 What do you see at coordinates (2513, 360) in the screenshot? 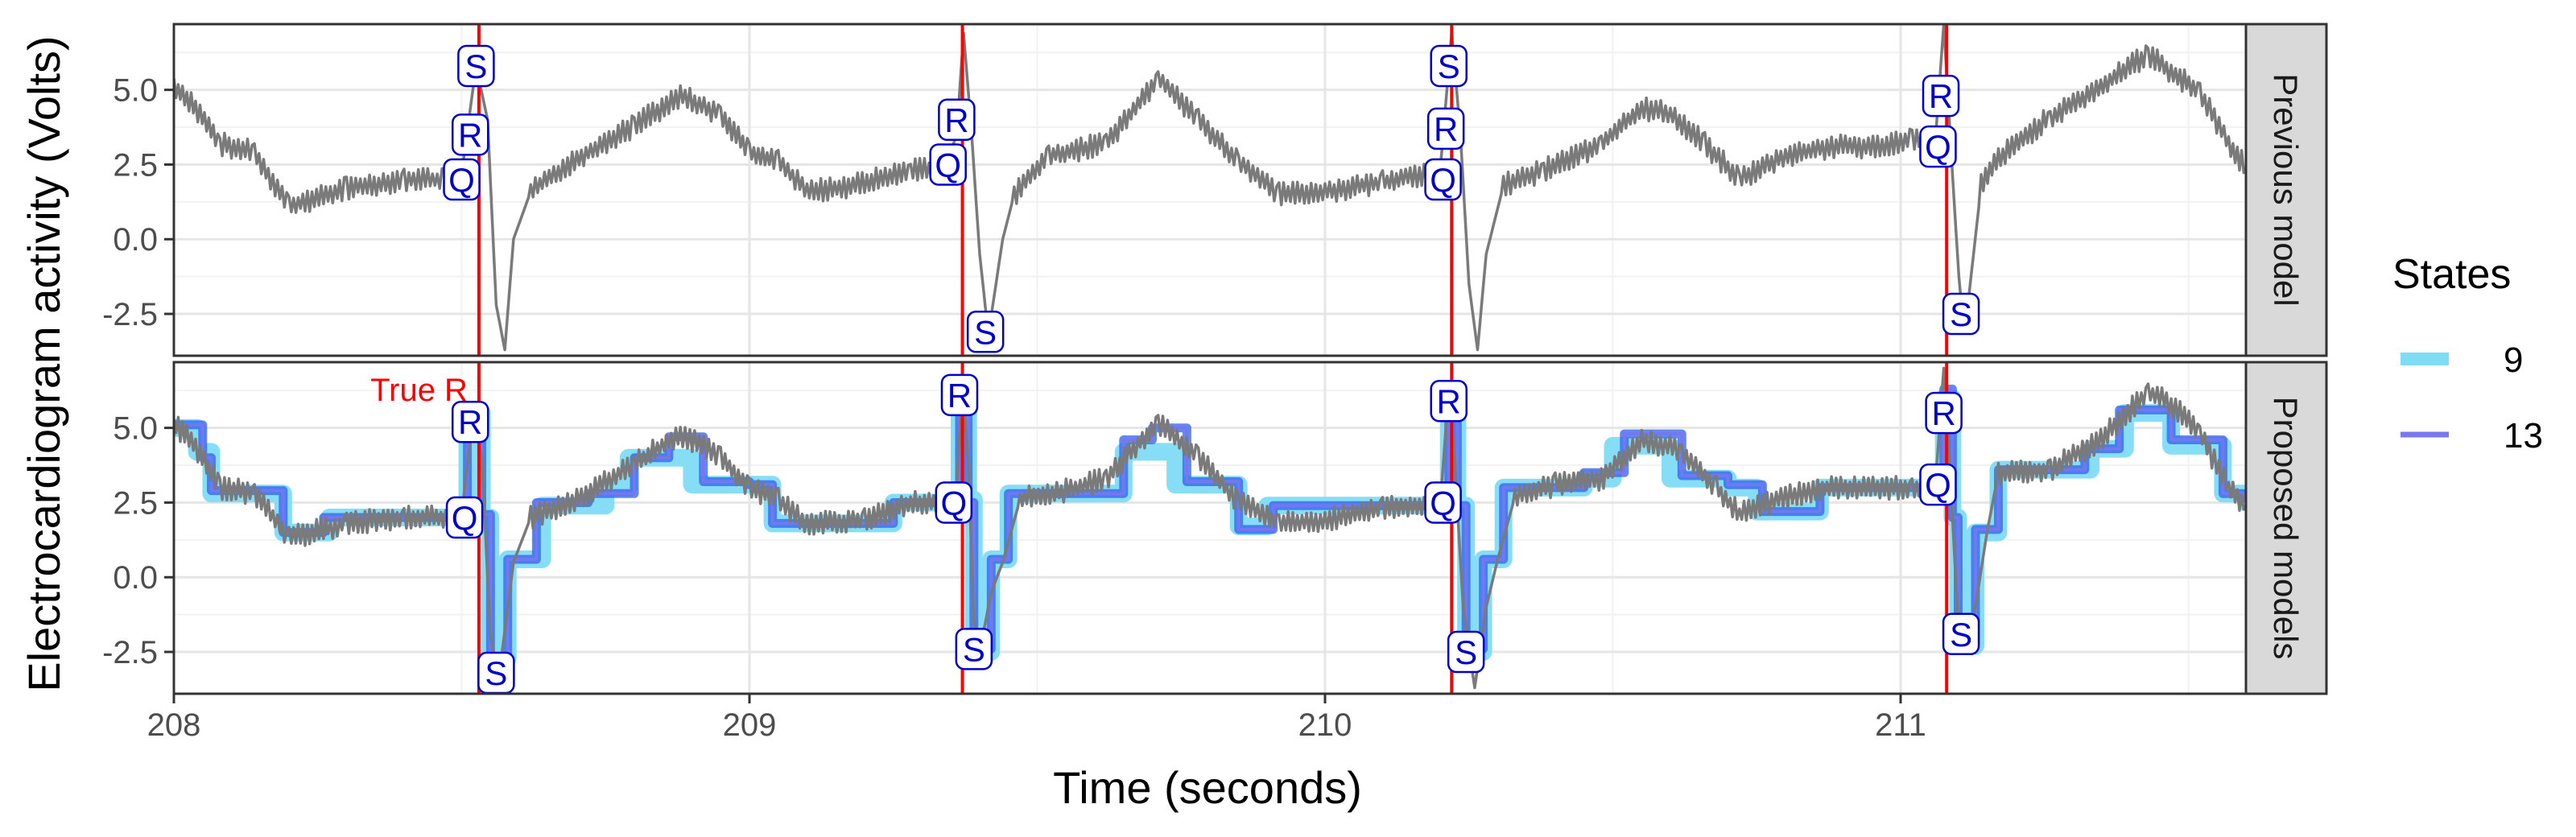
I see `legend-label-9-states: 9` at bounding box center [2513, 360].